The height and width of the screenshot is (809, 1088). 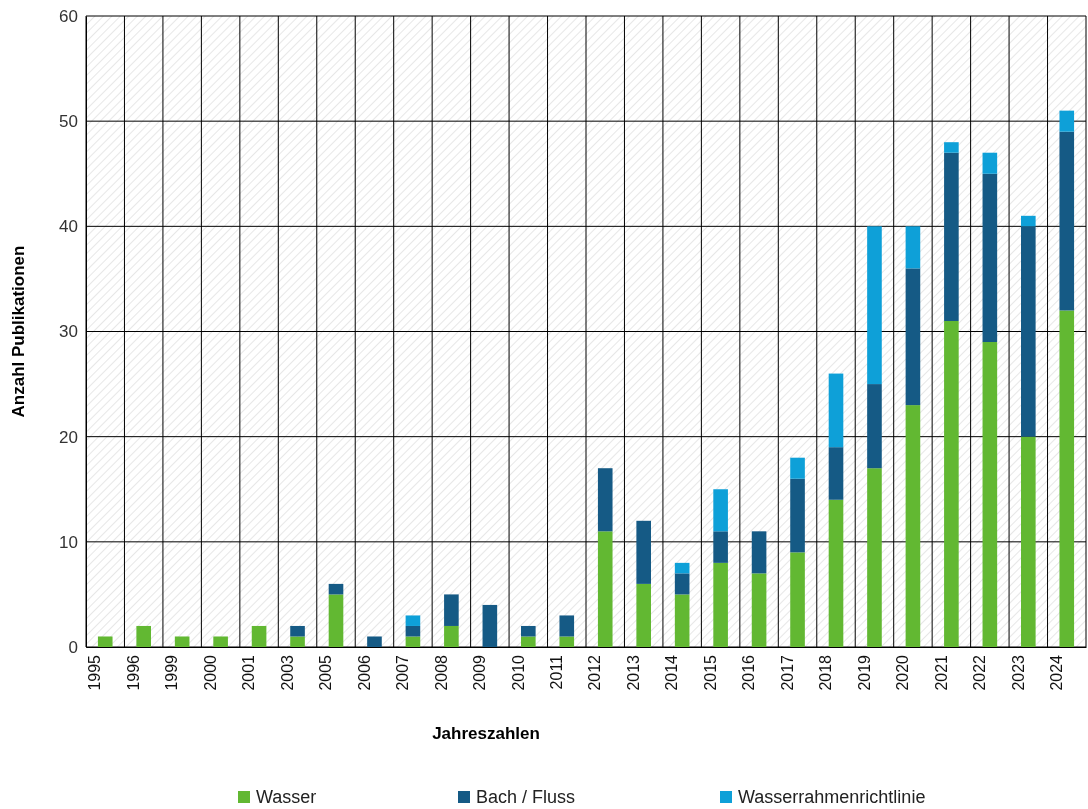 What do you see at coordinates (441, 672) in the screenshot?
I see `x-tick-label: 2008` at bounding box center [441, 672].